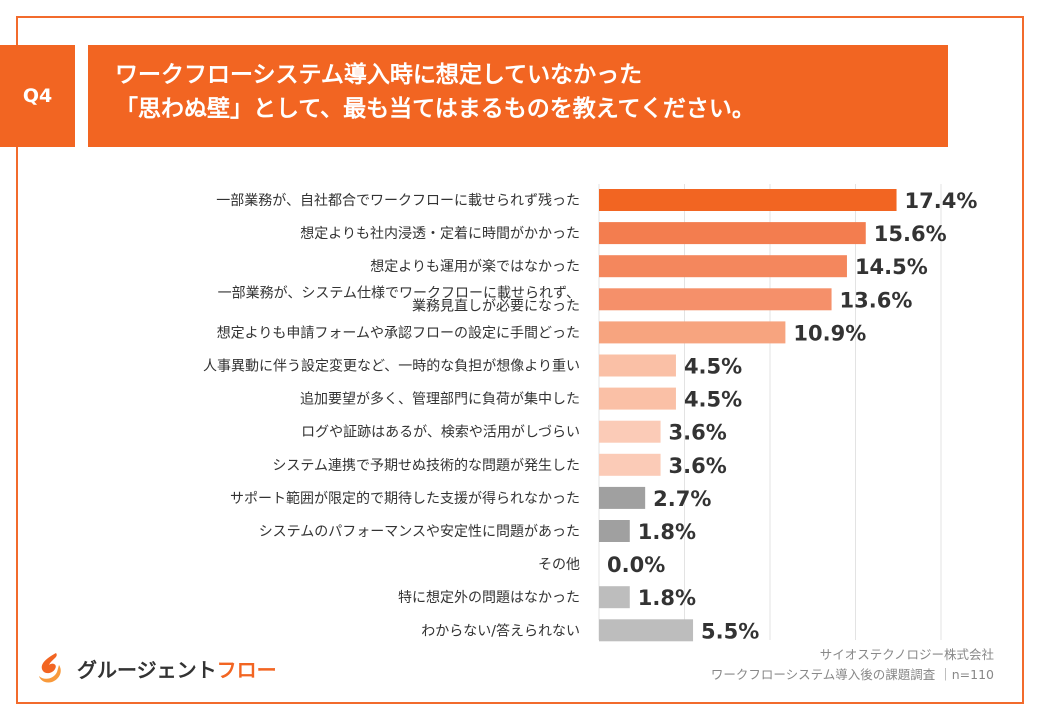 The width and height of the screenshot is (1040, 720). I want to click on logo-text-main: グルージェント, so click(147, 669).